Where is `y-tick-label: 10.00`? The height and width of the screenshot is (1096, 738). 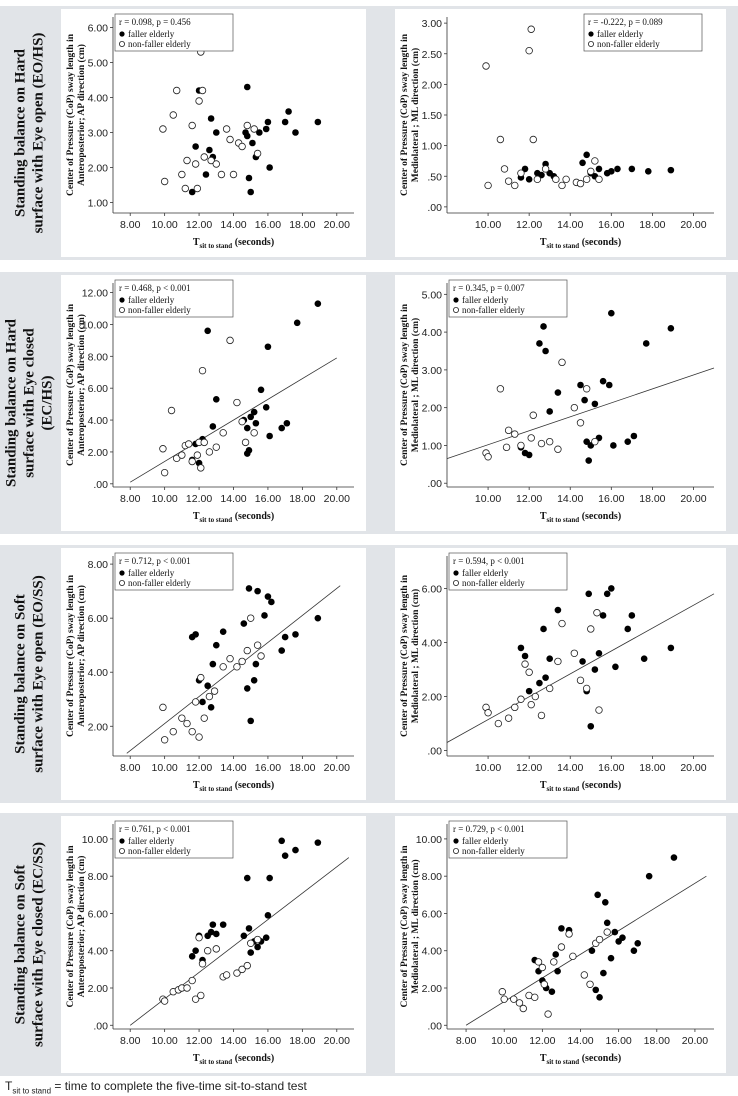 y-tick-label: 10.00 is located at coordinates (429, 840).